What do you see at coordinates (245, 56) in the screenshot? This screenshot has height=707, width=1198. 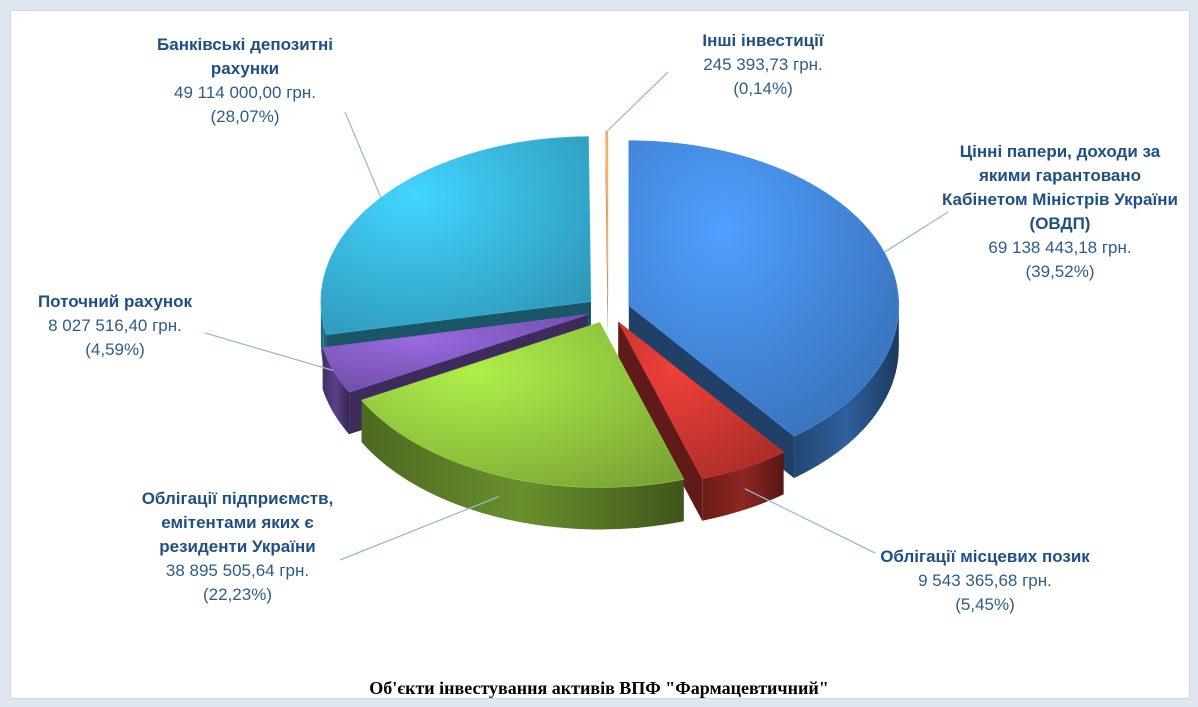 I see `label-bank-deposits-category: Банківські депозитні рахунки` at bounding box center [245, 56].